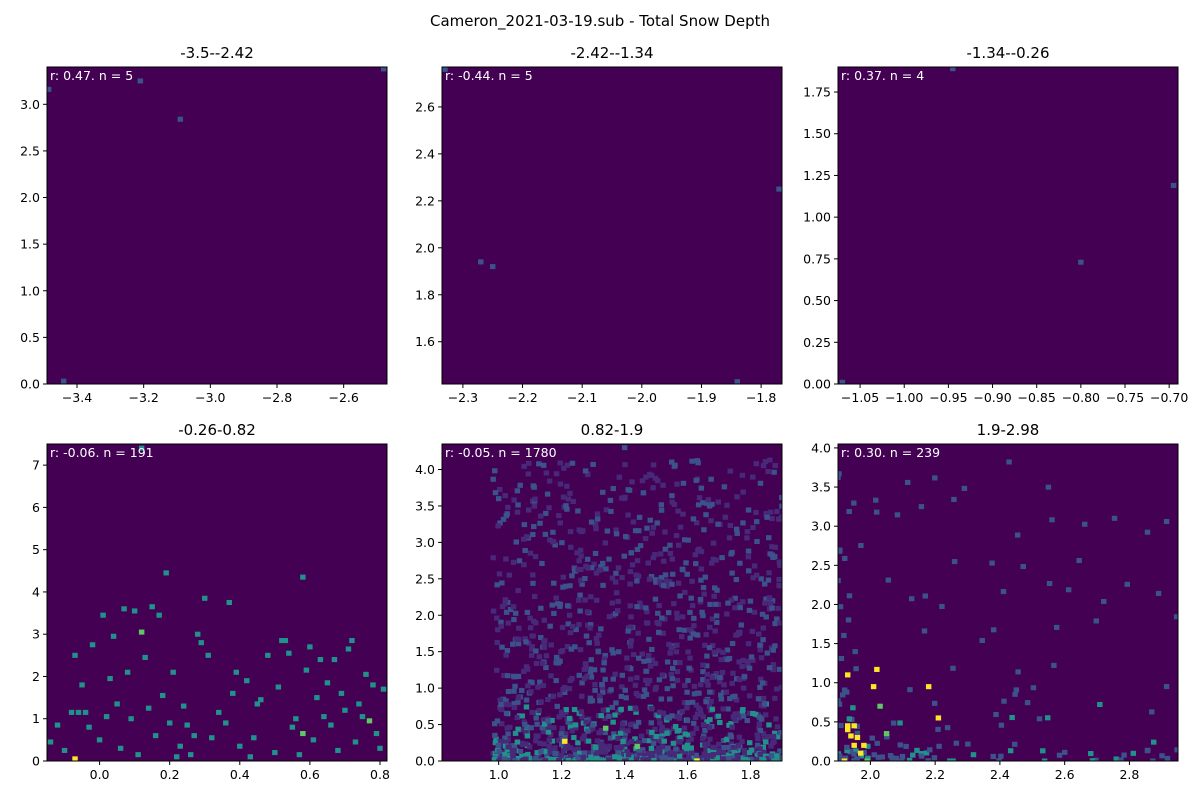  Describe the element at coordinates (36, 591) in the screenshot. I see `y-tick-label: 4` at that location.